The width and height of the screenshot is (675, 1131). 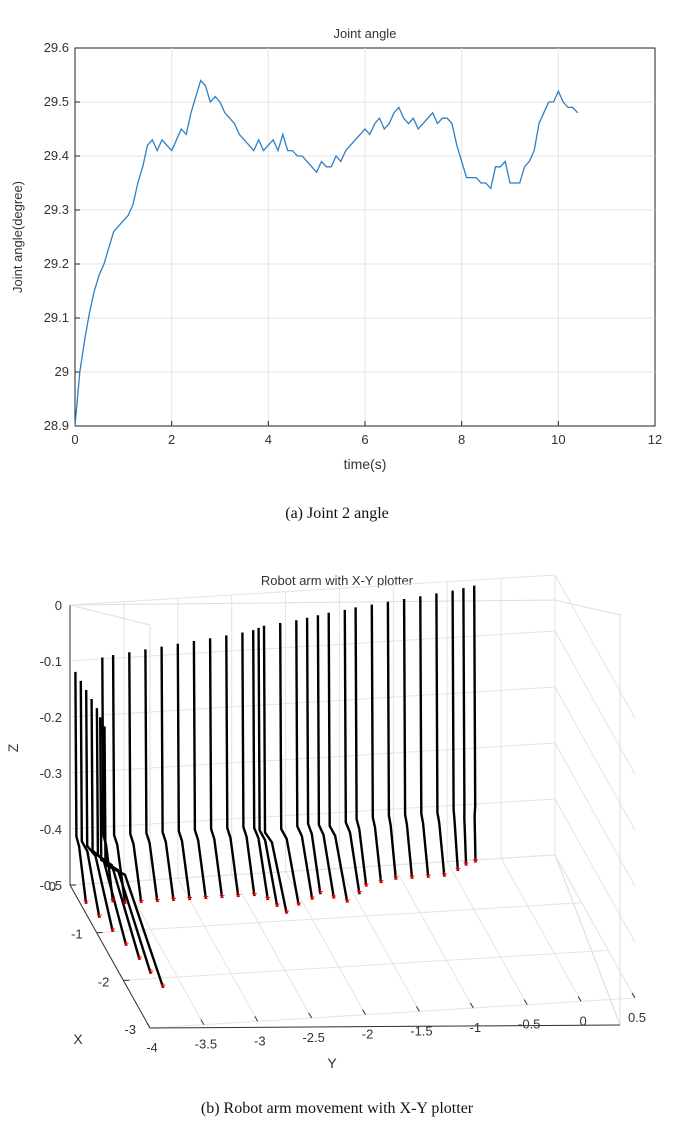 I want to click on chart-b-grid-z-back, so click(x=312, y=590).